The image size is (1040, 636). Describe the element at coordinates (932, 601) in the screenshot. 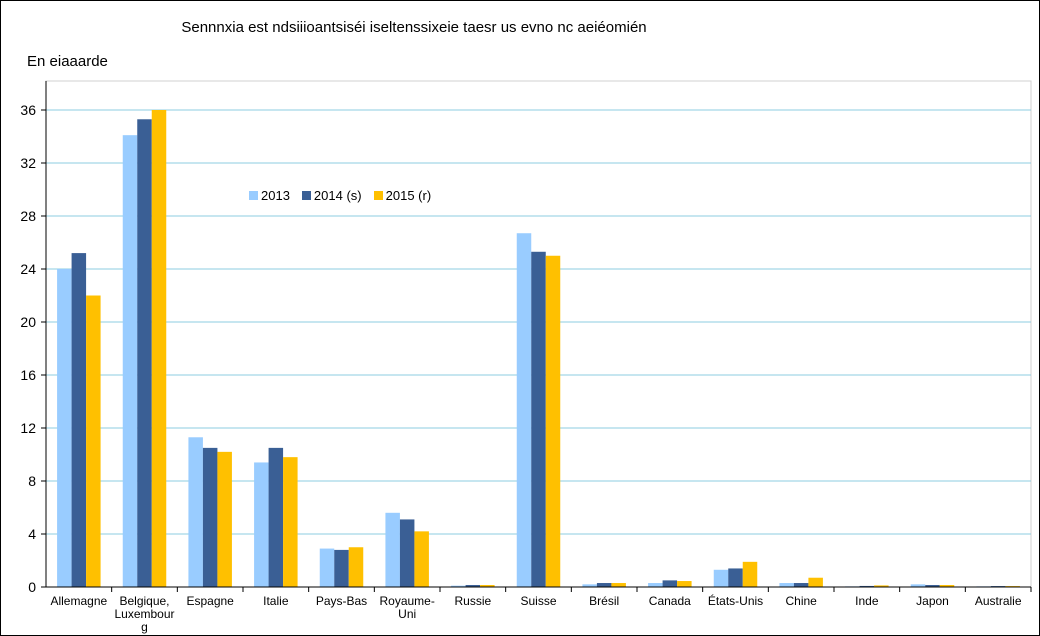

I see `x-category-label: Japon` at that location.